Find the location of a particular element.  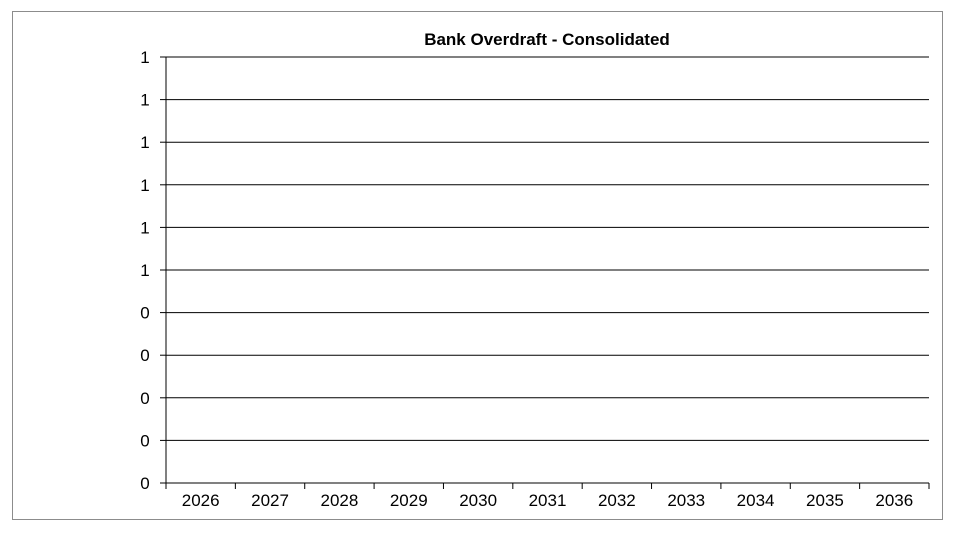

x-tick-label: 2036 is located at coordinates (894, 500).